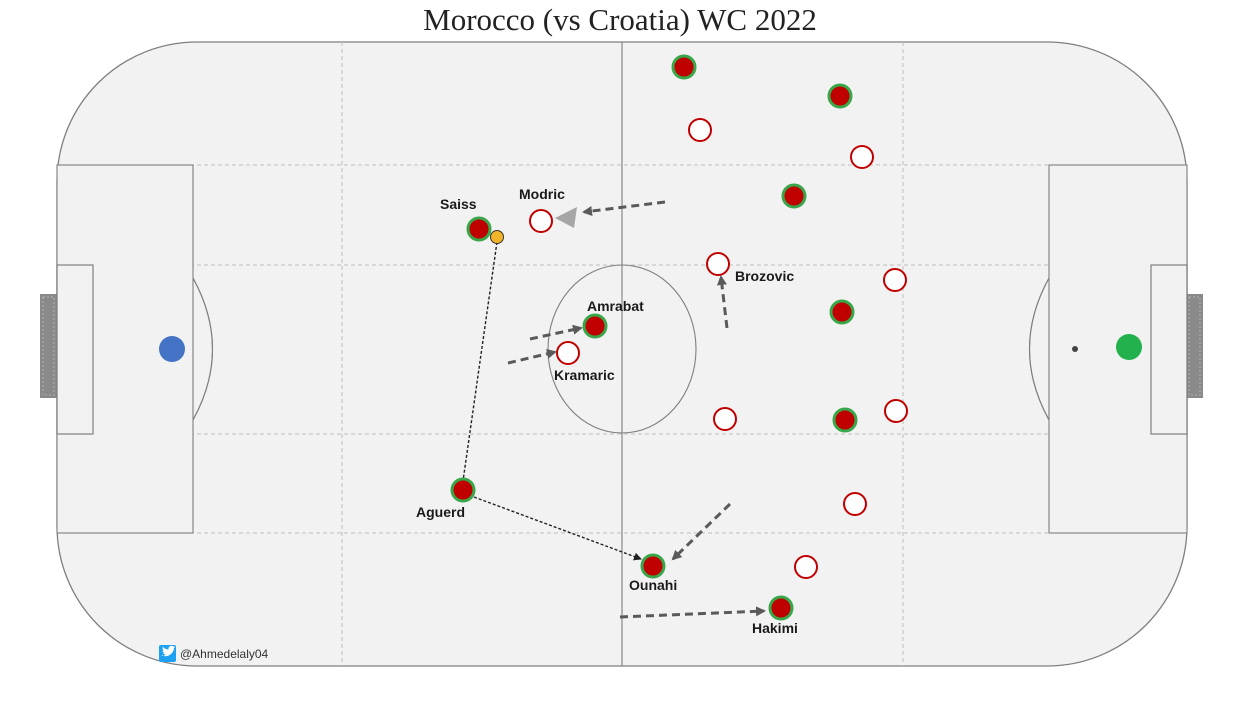 This screenshot has height=704, width=1240. Describe the element at coordinates (584, 375) in the screenshot. I see `croatia-player-label: Kramaric` at that location.